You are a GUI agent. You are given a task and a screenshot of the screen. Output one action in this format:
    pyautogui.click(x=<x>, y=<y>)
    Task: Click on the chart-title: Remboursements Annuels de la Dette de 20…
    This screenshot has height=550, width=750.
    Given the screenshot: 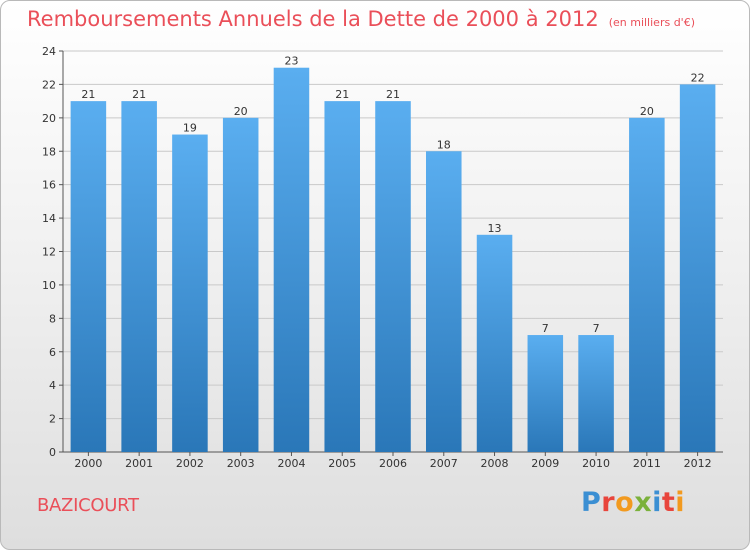 What is the action you would take?
    pyautogui.click(x=361, y=19)
    